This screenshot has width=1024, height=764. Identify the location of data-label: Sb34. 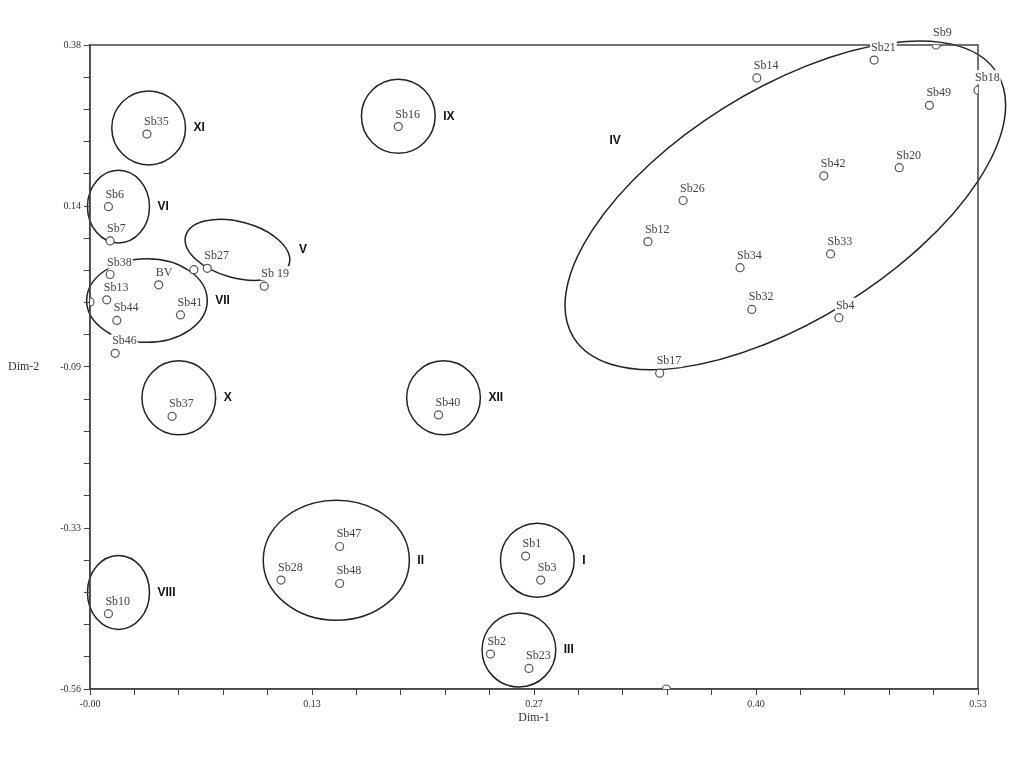
(749, 254).